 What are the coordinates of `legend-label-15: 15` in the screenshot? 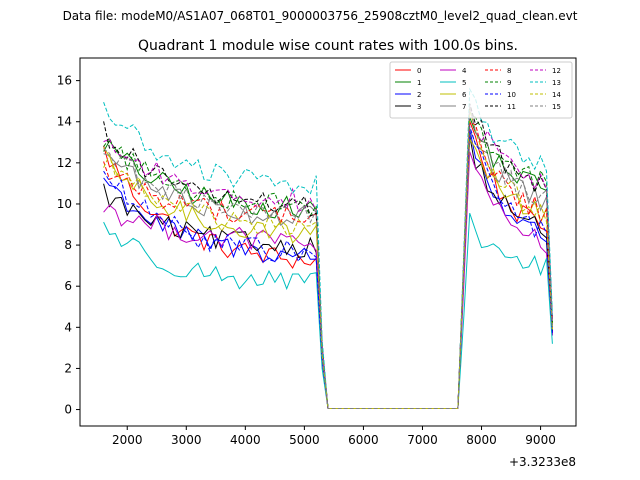 It's located at (556, 107).